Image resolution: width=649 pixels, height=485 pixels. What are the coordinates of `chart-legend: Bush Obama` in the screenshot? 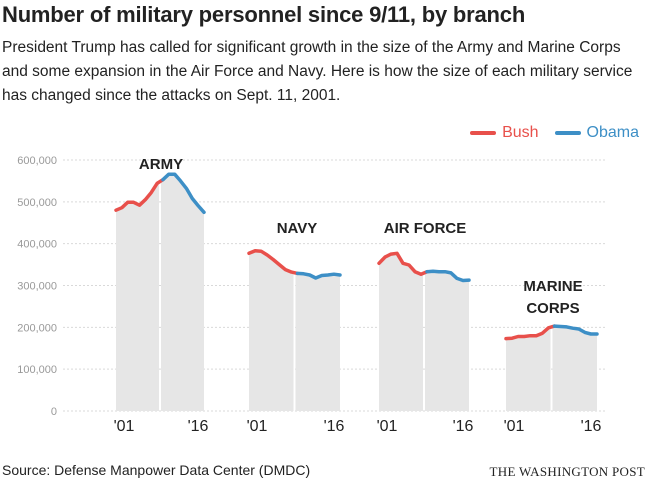 It's located at (554, 133).